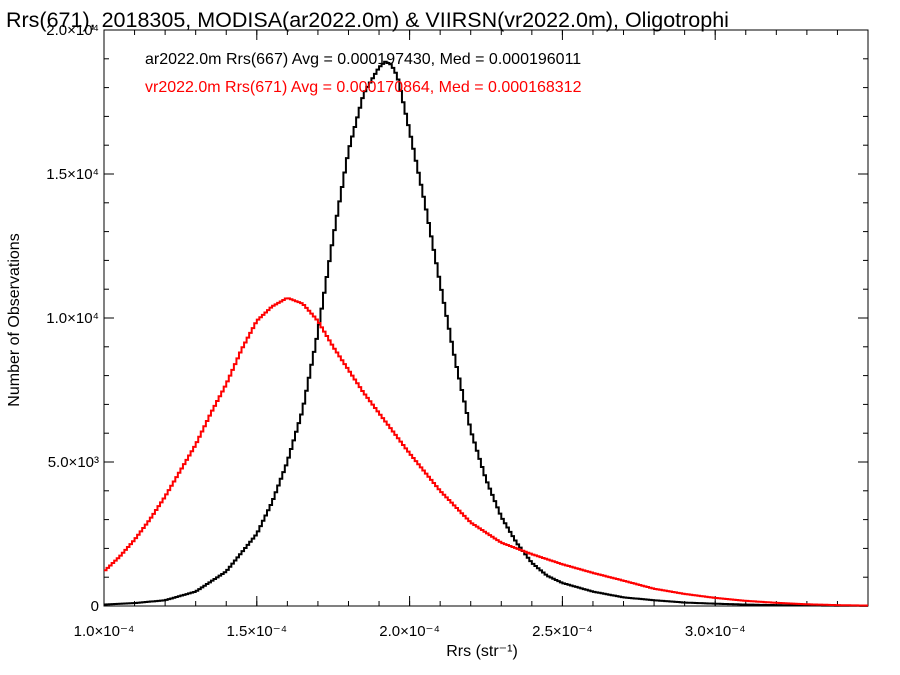 The height and width of the screenshot is (675, 900). What do you see at coordinates (72, 174) in the screenshot?
I see `y-tick-label: 1.5×10⁴` at bounding box center [72, 174].